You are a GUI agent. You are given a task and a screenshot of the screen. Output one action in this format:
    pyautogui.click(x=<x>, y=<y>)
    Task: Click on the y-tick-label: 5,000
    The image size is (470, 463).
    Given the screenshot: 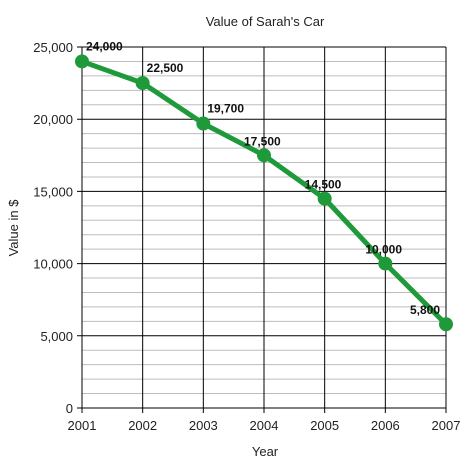 What is the action you would take?
    pyautogui.click(x=56, y=336)
    